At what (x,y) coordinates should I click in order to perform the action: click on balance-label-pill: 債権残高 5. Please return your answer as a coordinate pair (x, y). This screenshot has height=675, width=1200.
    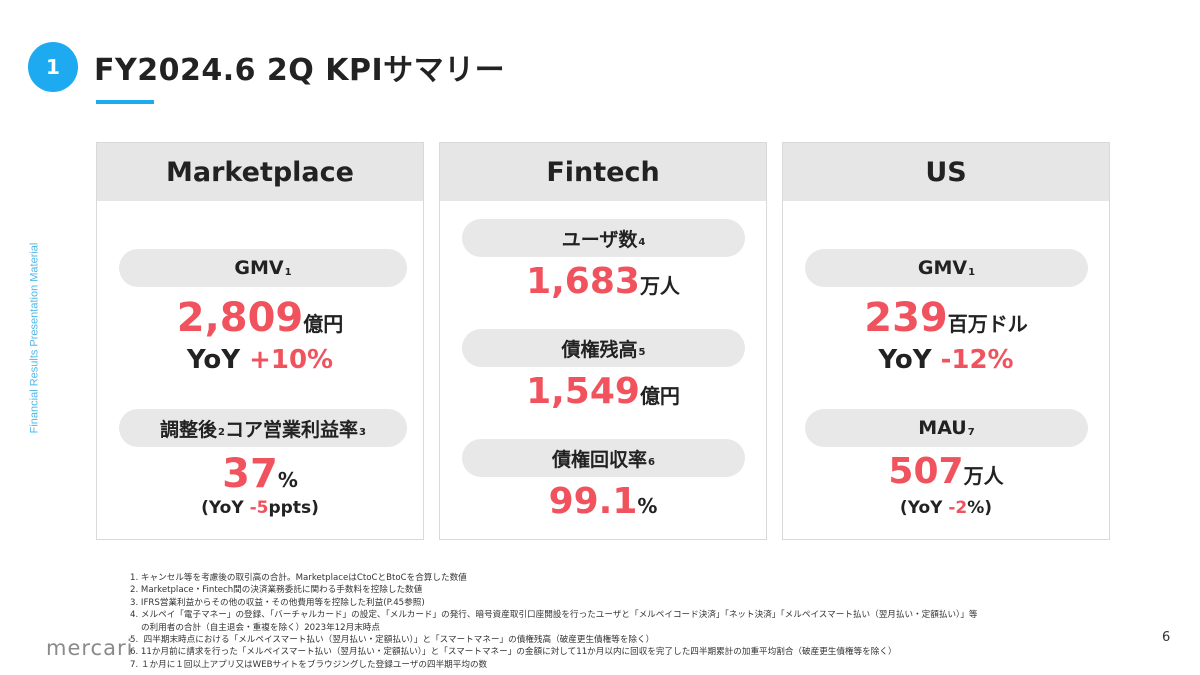
    Looking at the image, I should click on (603, 348).